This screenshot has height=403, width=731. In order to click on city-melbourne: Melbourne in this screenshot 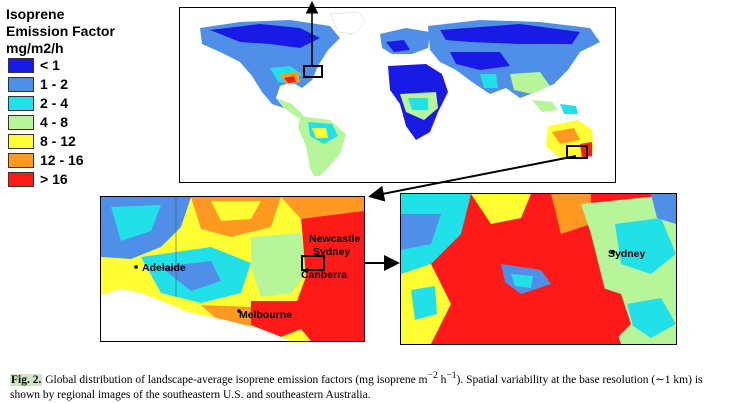, I will do `click(265, 315)`.